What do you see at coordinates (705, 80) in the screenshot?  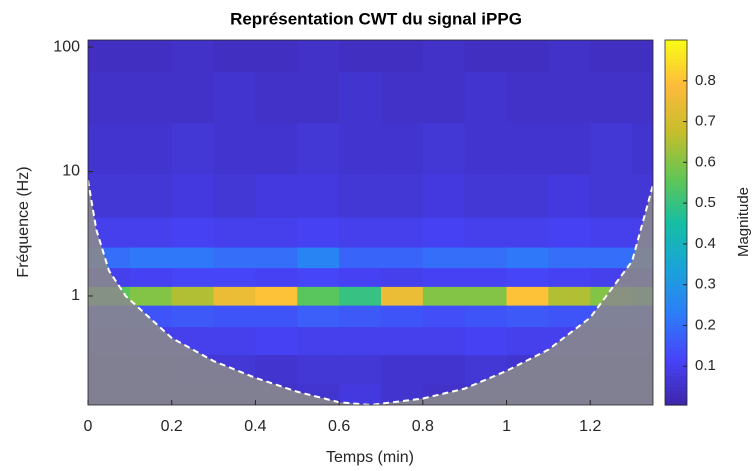 I see `colorbar-tick-label: 0.8` at bounding box center [705, 80].